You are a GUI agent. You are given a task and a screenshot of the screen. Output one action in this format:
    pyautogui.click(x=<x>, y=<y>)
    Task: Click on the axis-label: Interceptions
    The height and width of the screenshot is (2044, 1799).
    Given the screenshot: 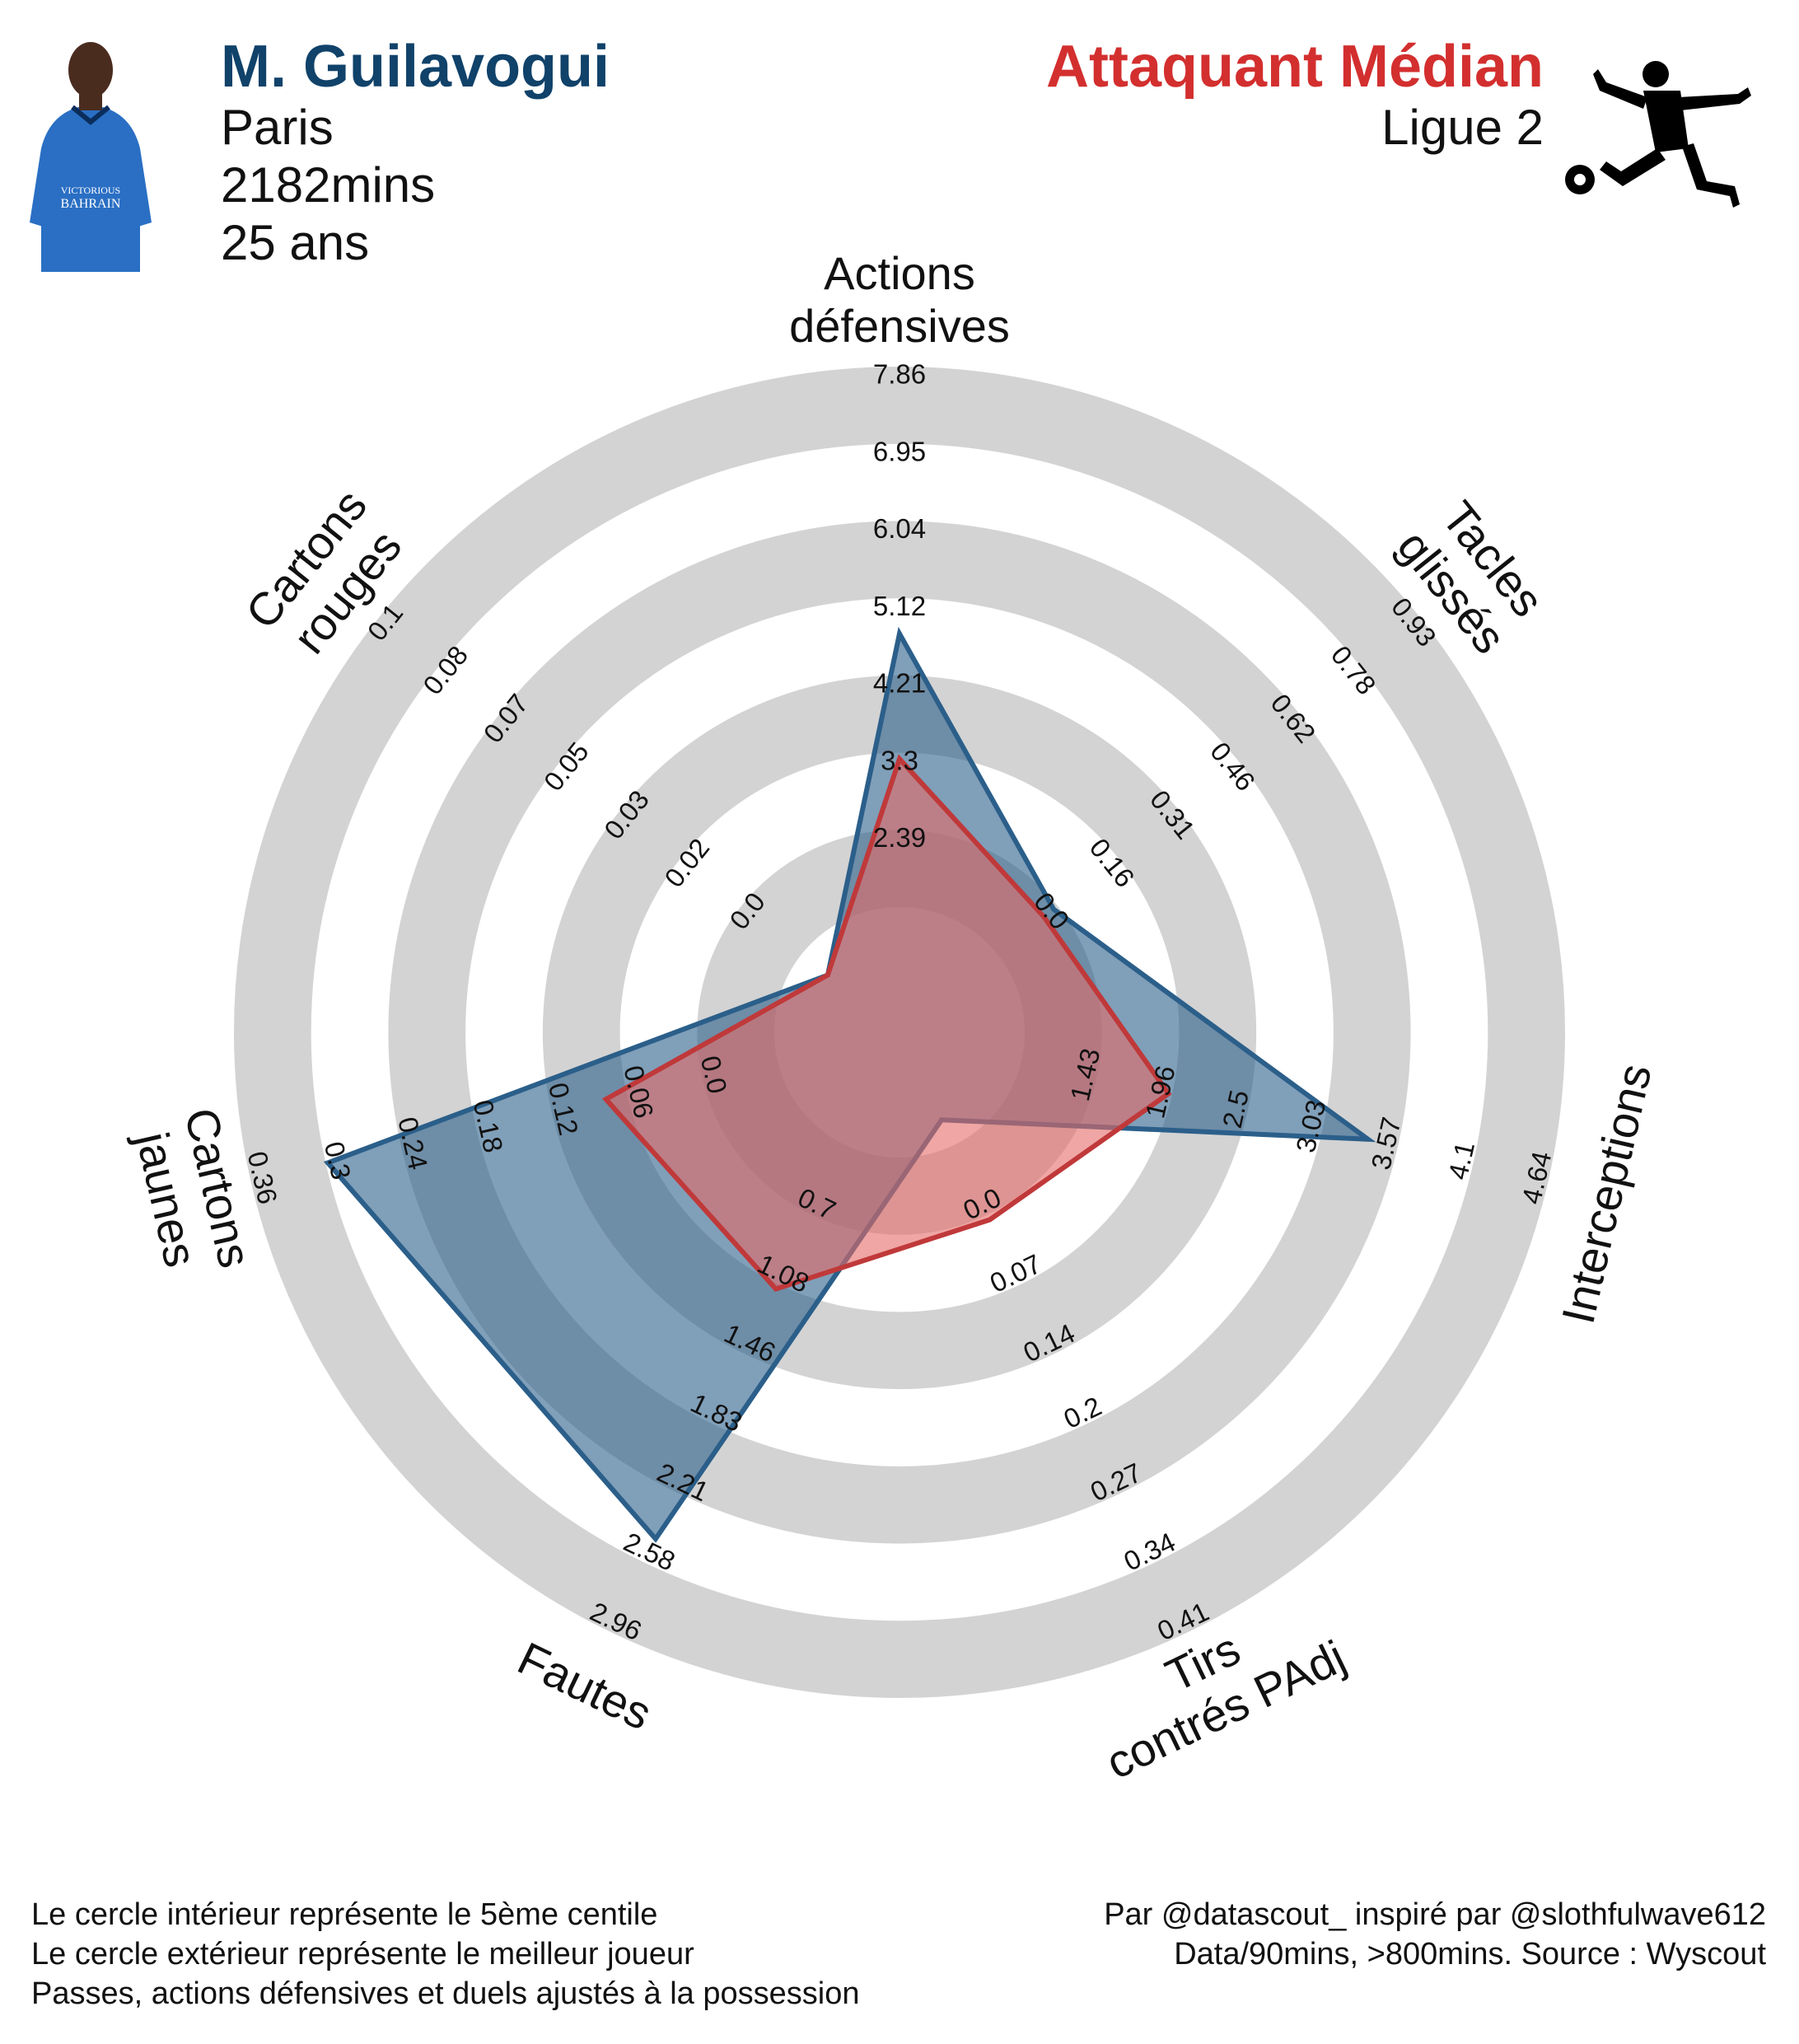 What is the action you would take?
    pyautogui.click(x=1606, y=1194)
    